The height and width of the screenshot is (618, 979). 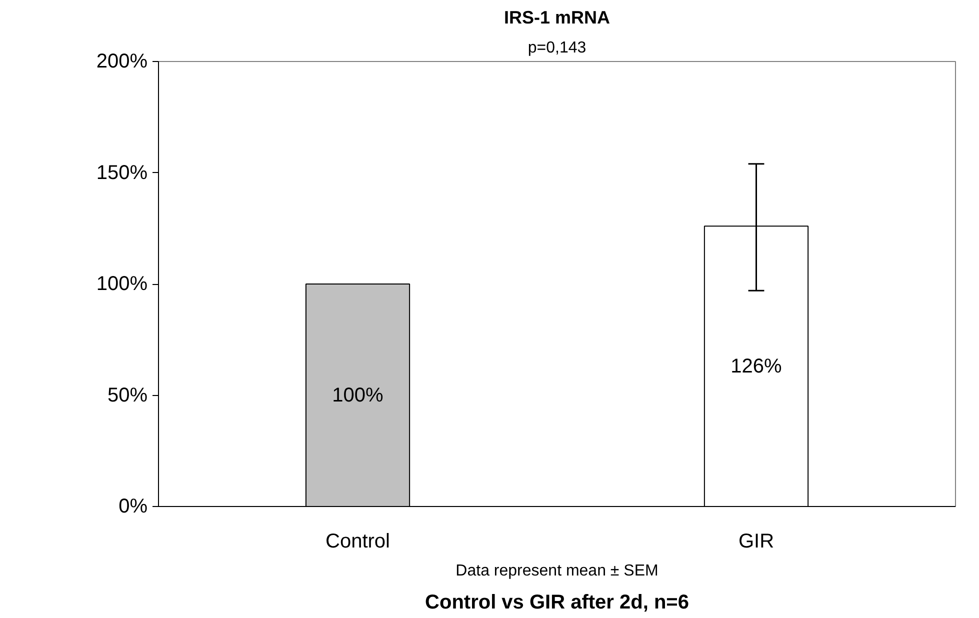 What do you see at coordinates (122, 61) in the screenshot?
I see `y-tick-label: 200%` at bounding box center [122, 61].